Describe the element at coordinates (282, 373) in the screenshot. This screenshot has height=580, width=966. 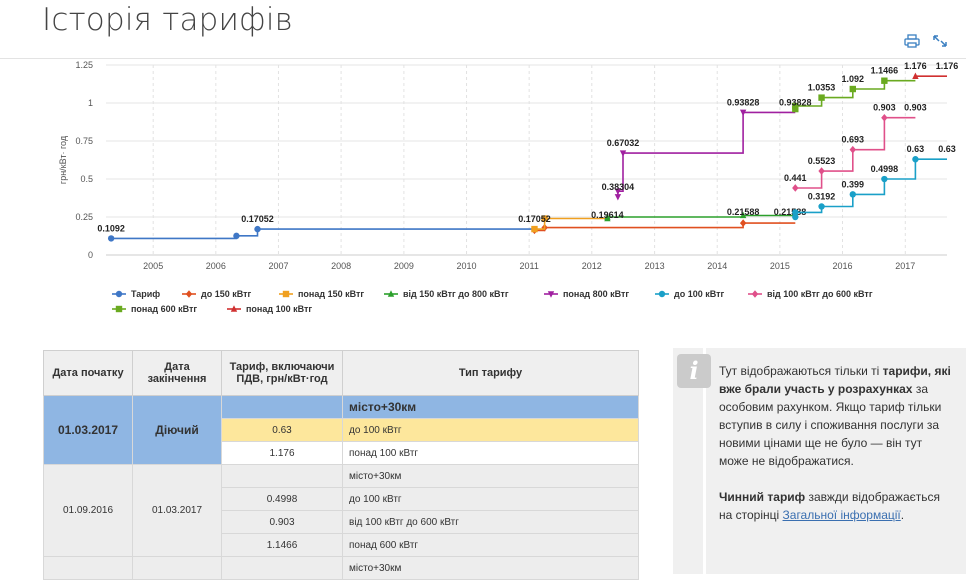
I see `col-rate: Тариф, включаючи ПДВ, грн/кВт·год` at that location.